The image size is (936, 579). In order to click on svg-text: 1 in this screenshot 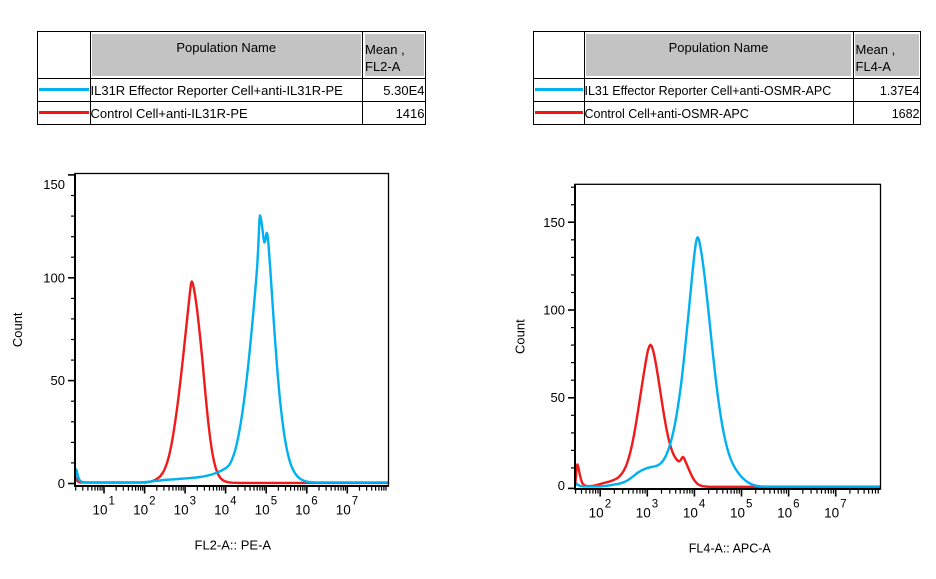, I will do `click(112, 502)`.